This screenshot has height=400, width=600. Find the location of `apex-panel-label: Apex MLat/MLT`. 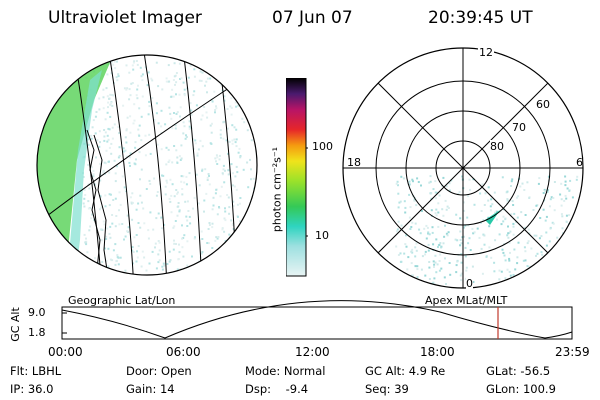

apex-panel-label: Apex MLat/MLT is located at coordinates (466, 300).